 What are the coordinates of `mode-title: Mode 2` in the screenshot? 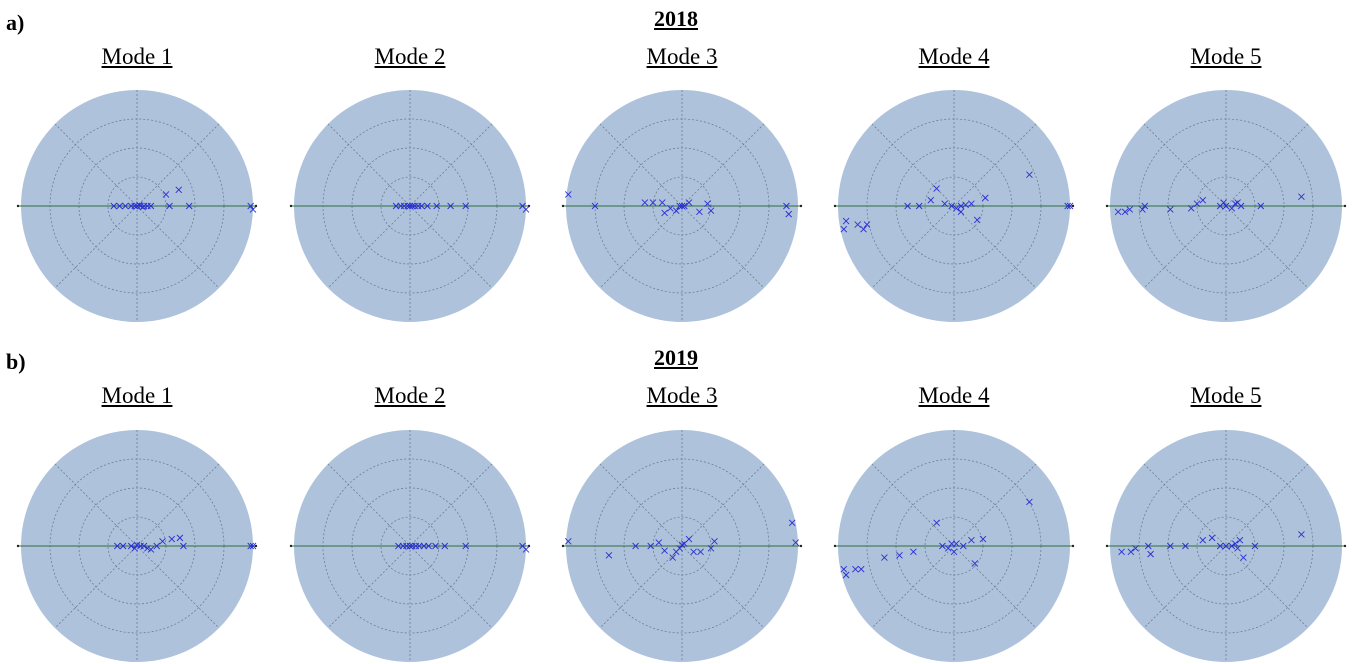 It's located at (410, 56).